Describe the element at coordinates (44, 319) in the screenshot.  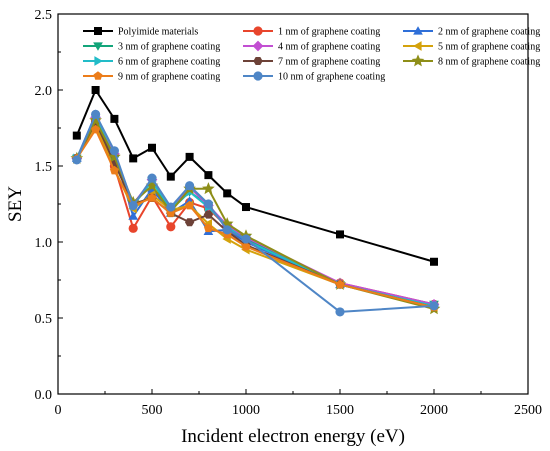
I see `y-tick-label: 0.5` at that location.